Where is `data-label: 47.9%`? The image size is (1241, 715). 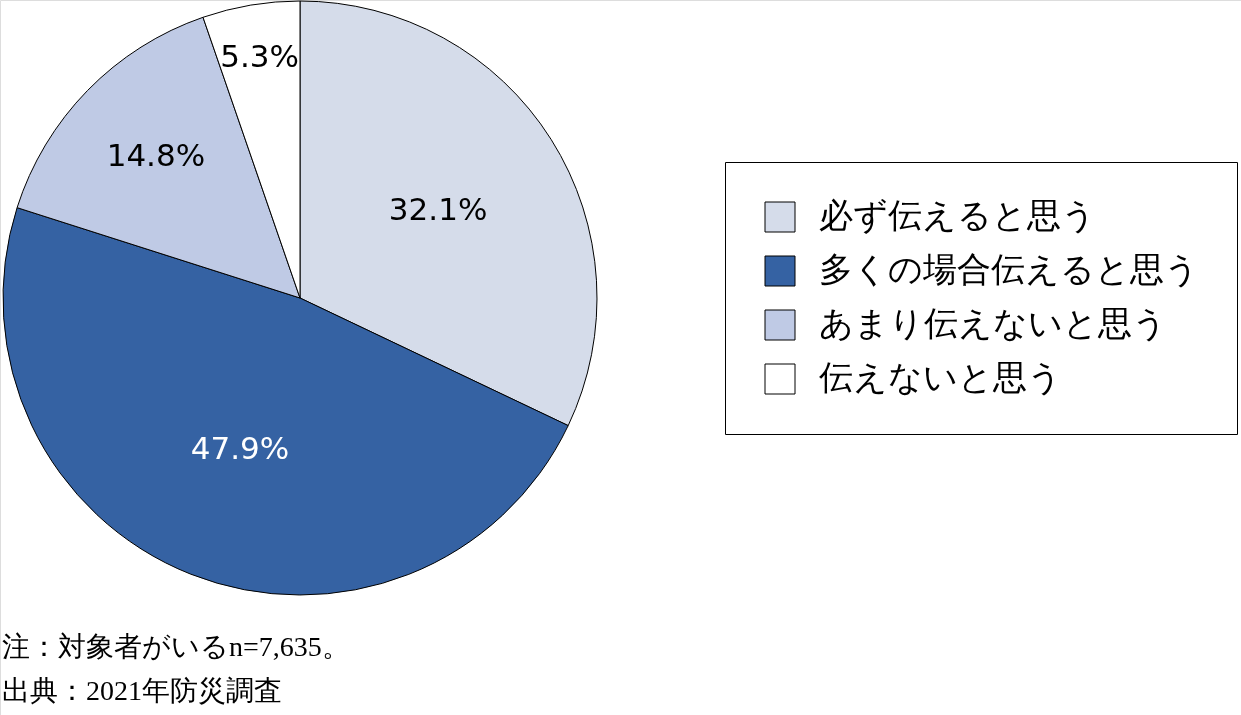 data-label: 47.9% is located at coordinates (240, 447).